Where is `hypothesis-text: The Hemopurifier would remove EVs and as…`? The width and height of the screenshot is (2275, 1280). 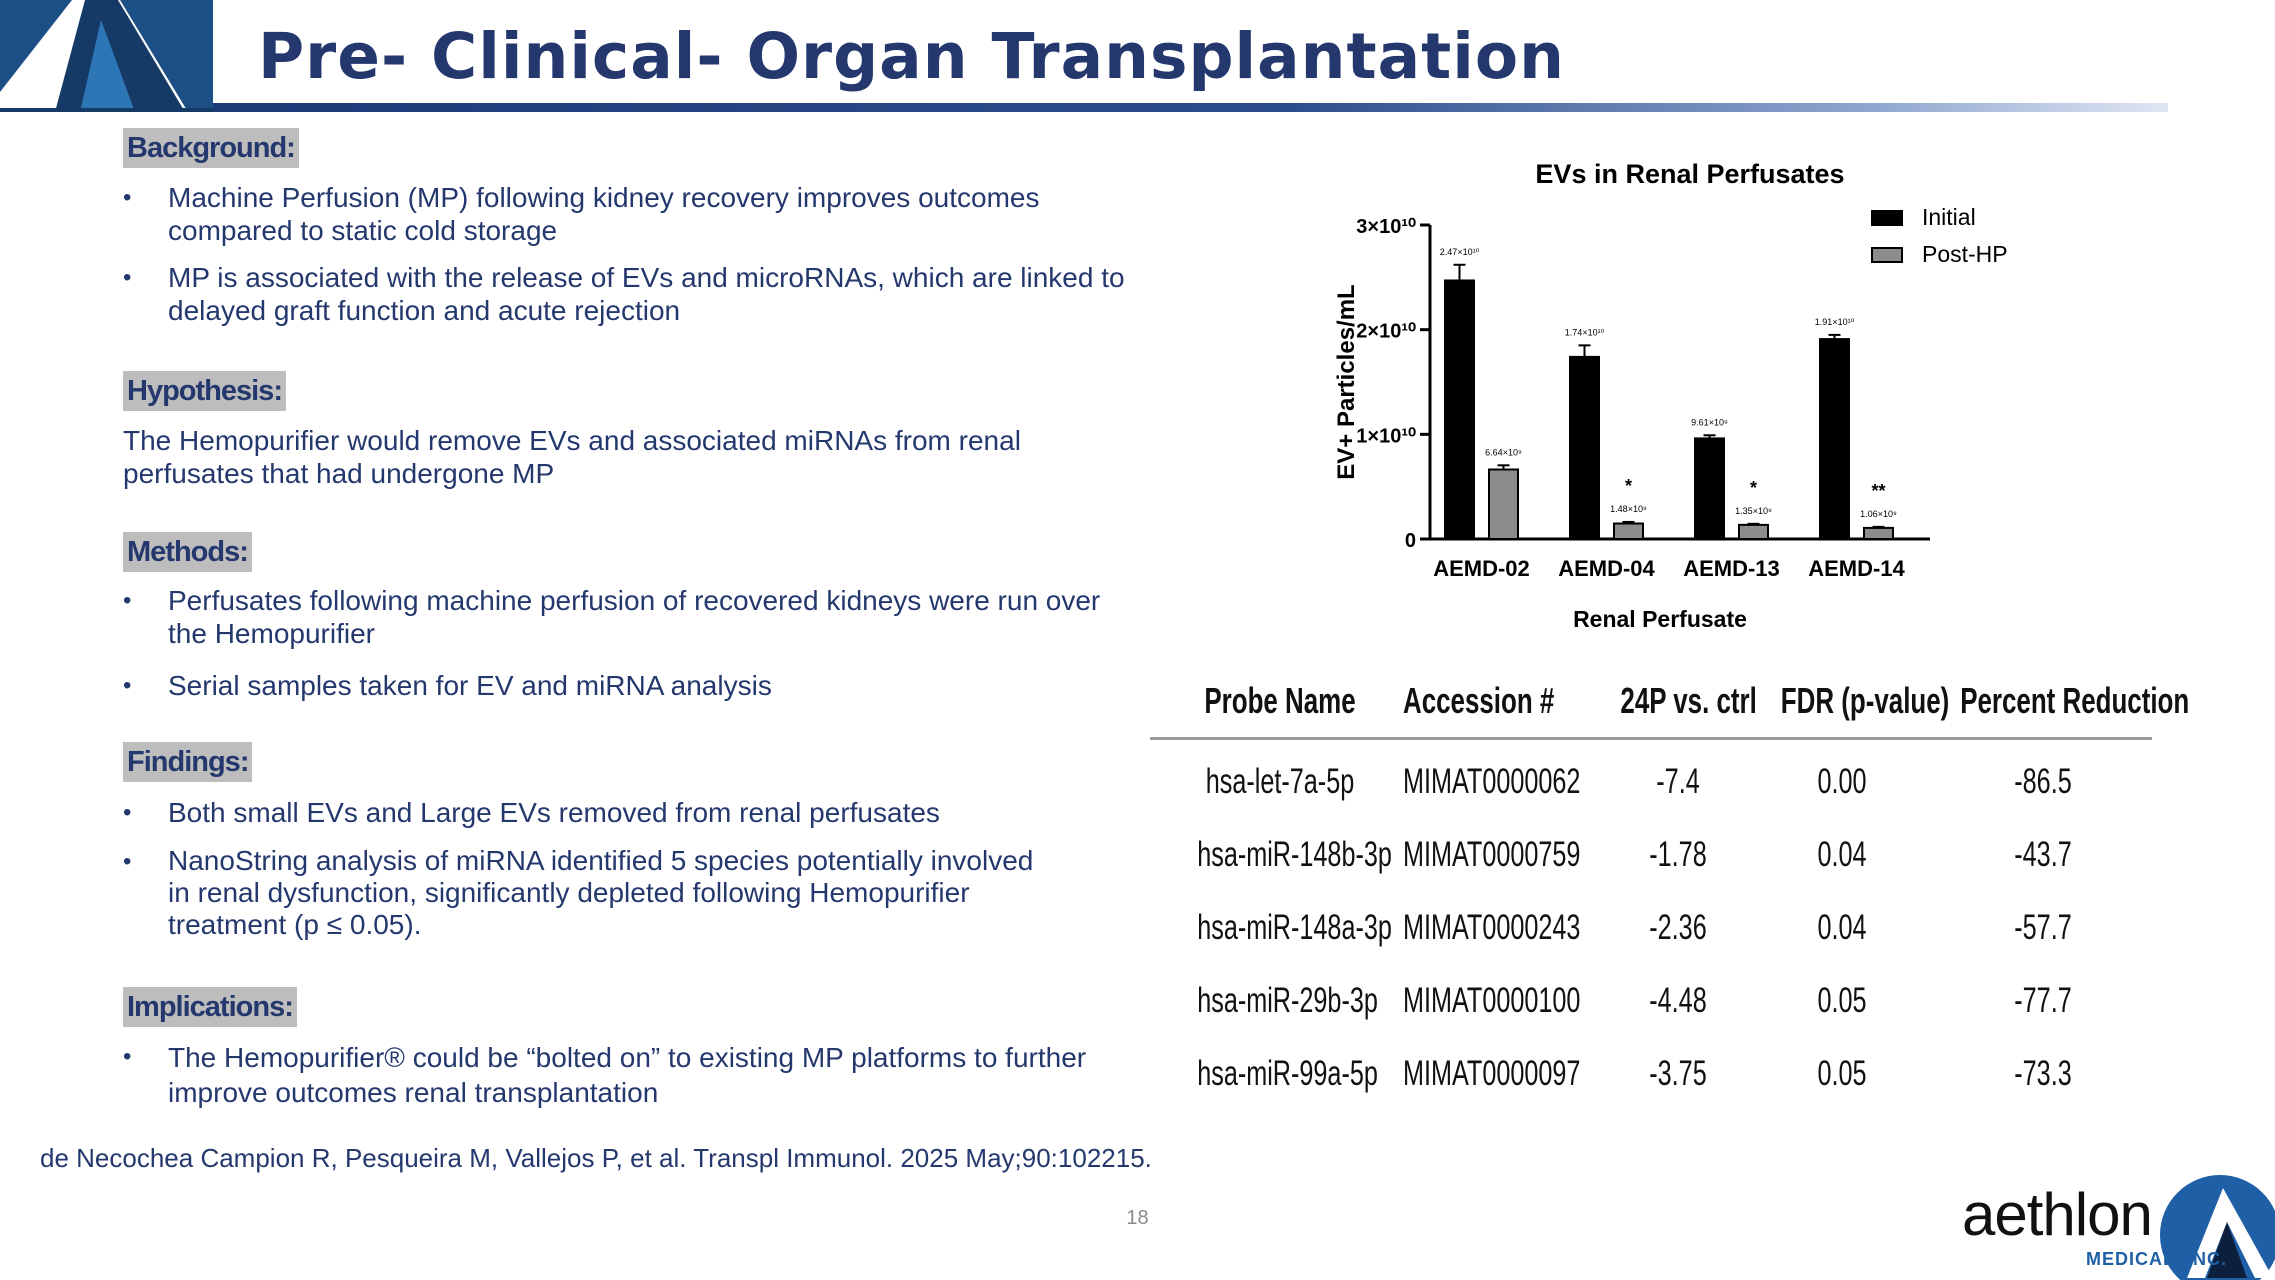 hypothesis-text: The Hemopurifier would remove EVs and as… is located at coordinates (572, 457).